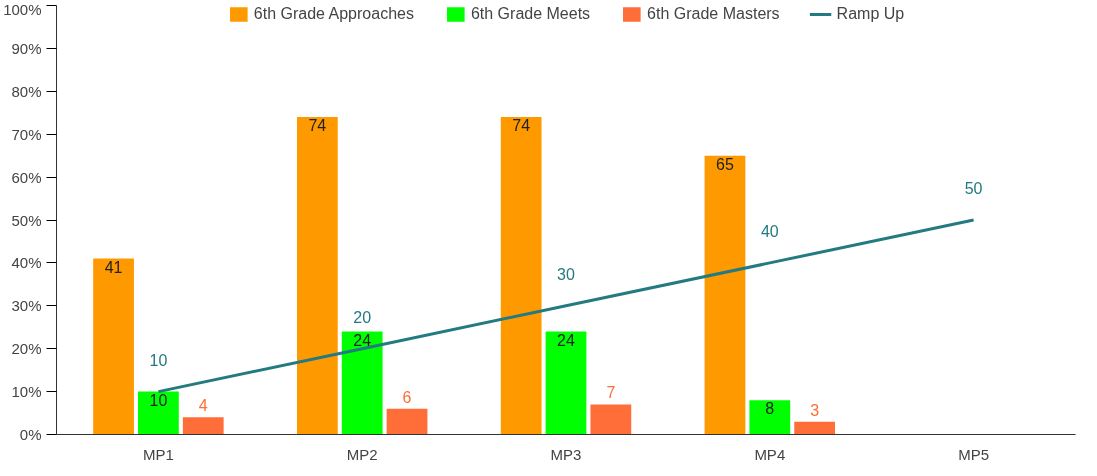 Image resolution: width=1097 pixels, height=476 pixels. What do you see at coordinates (26, 306) in the screenshot?
I see `y-tick-label: 30%` at bounding box center [26, 306].